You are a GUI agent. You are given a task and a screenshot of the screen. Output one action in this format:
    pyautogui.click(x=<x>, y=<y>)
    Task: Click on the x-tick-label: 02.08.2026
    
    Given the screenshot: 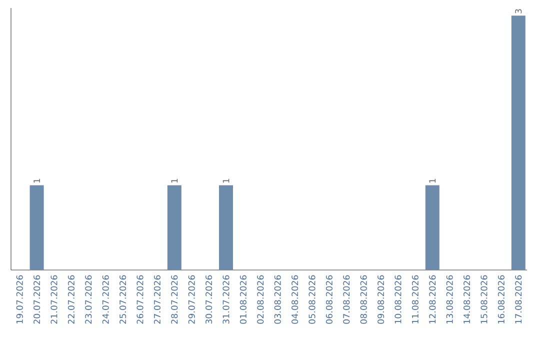 What is the action you would take?
    pyautogui.click(x=260, y=299)
    